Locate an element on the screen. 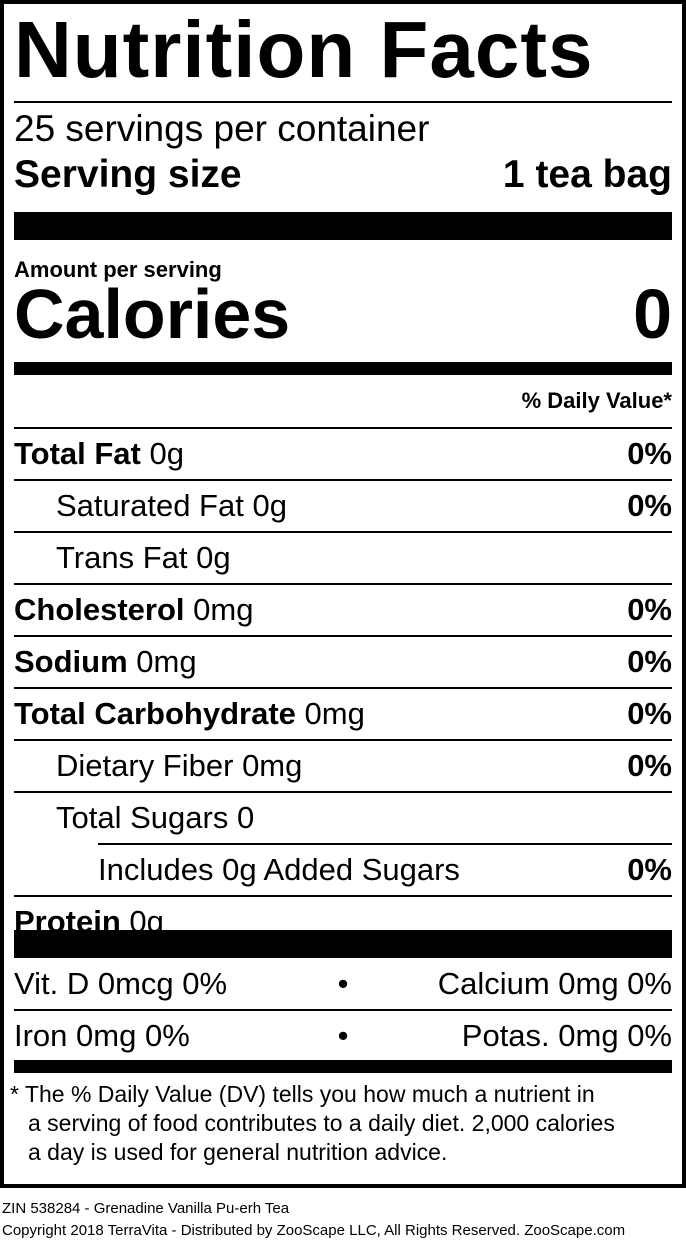 This screenshot has height=1250, width=686. nutrient-row: Dietary Fiber 0mg 0% is located at coordinates (343, 766).